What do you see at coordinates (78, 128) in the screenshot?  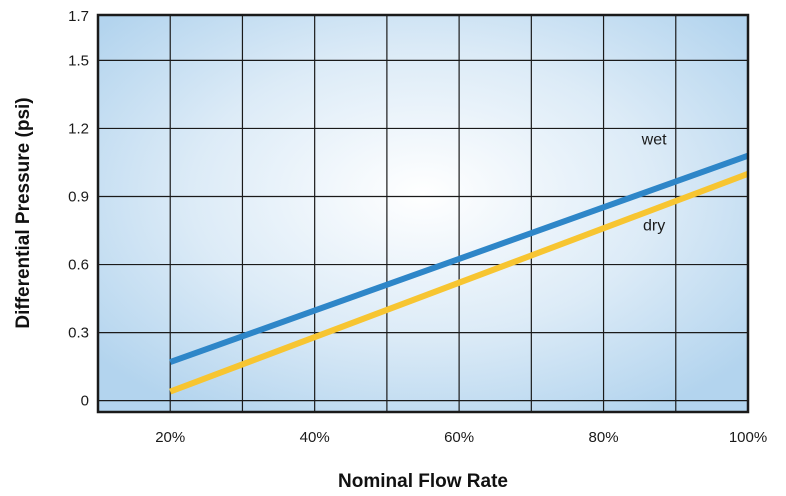 I see `y-tick-label: 1.2` at bounding box center [78, 128].